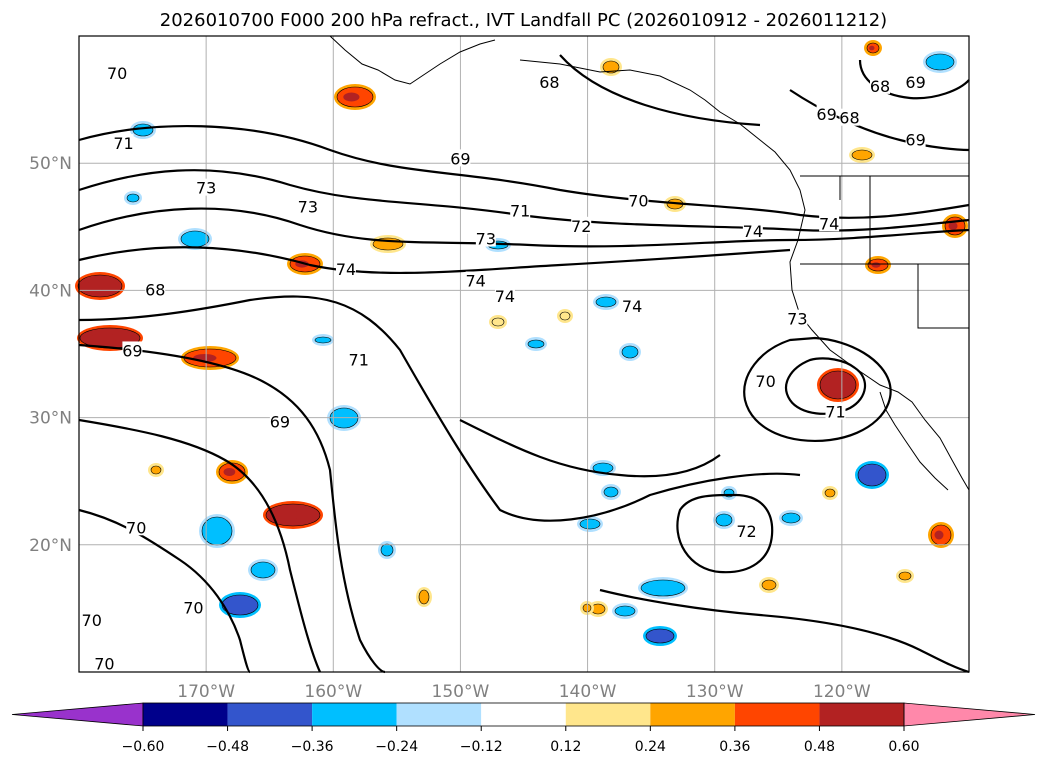 The width and height of the screenshot is (1047, 765). What do you see at coordinates (50, 291) in the screenshot?
I see `latitude-tick-label: 40°N` at bounding box center [50, 291].